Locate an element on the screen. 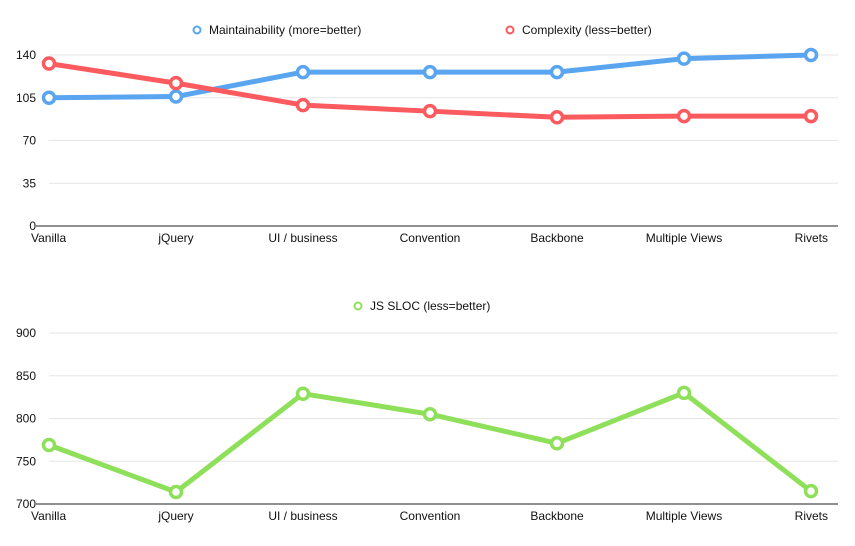 This screenshot has height=546, width=855. y-tick-label: 105 is located at coordinates (26, 98).